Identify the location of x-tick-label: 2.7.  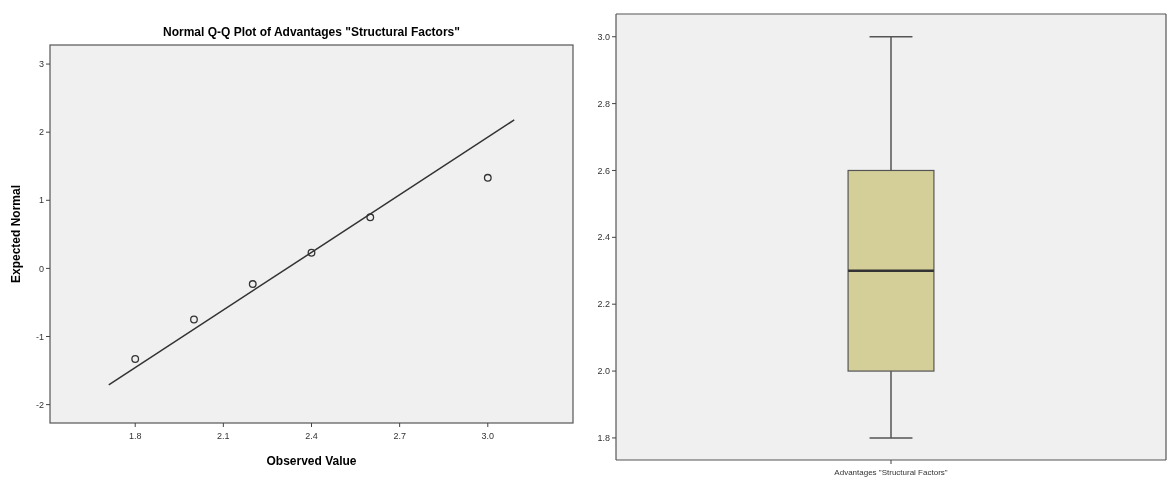
(399, 436).